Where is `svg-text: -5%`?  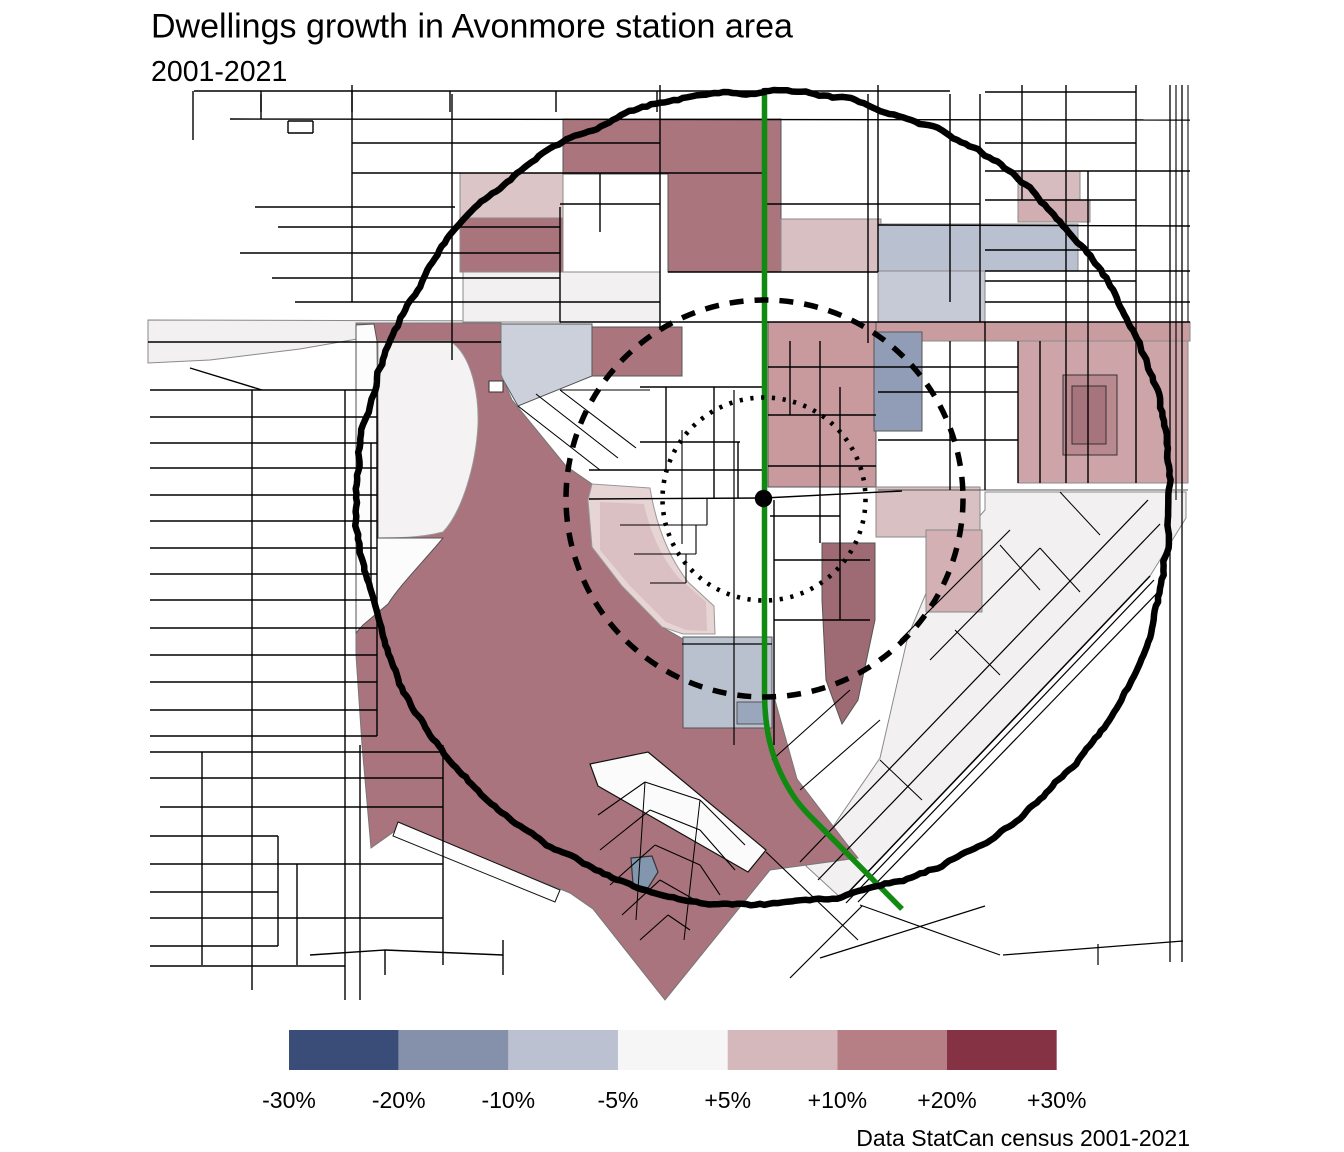
svg-text: -5% is located at coordinates (618, 1100).